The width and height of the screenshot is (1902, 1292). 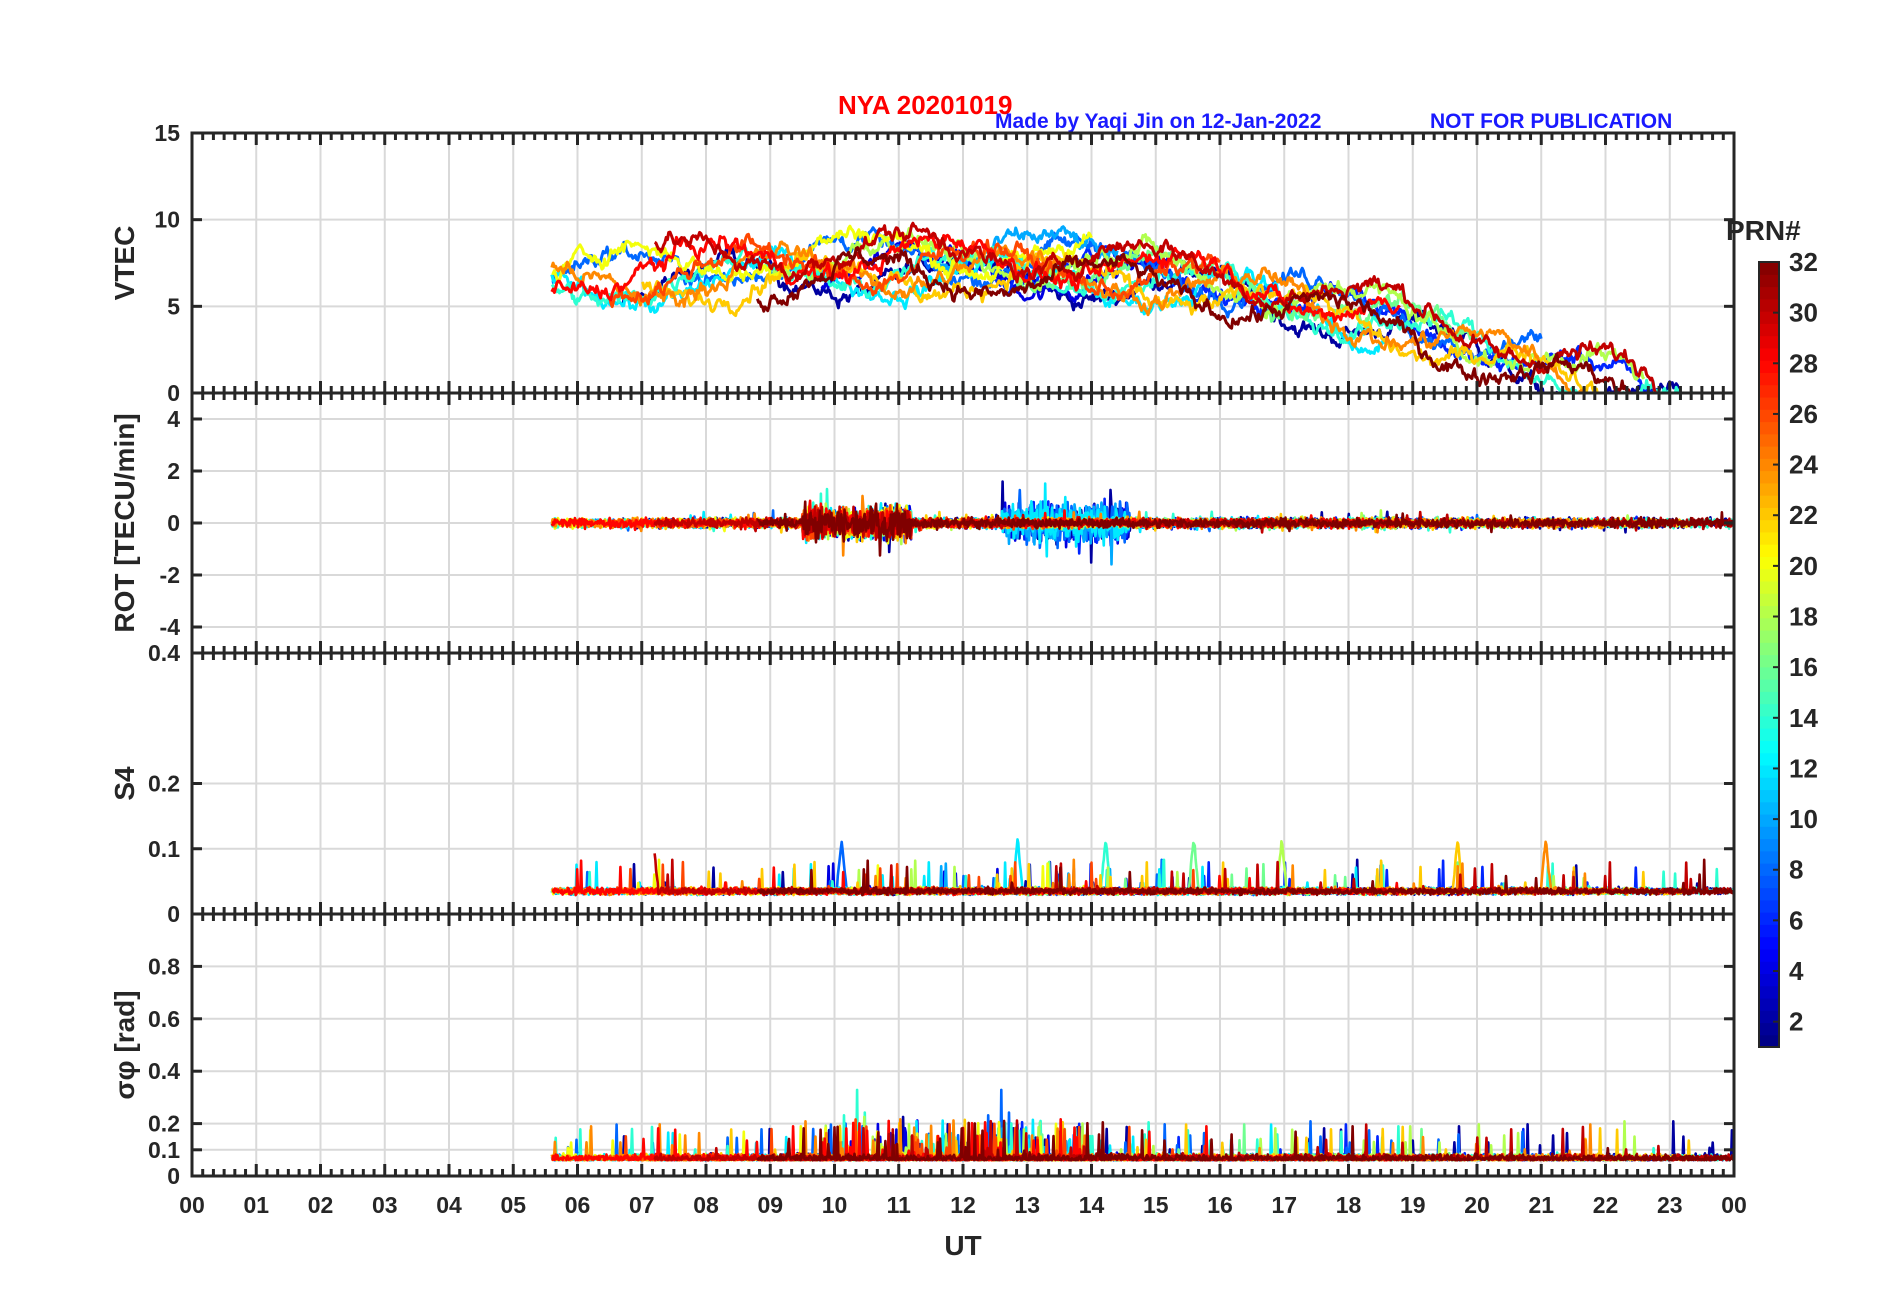 I want to click on colorbar-frame, so click(x=1769, y=654).